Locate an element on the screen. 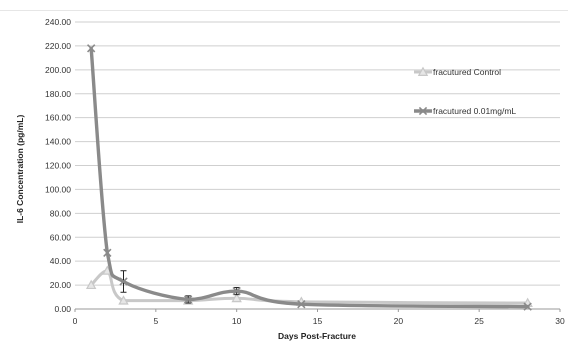 The height and width of the screenshot is (360, 568). y-axis-title: IL-6 Concentration (pg/mL) is located at coordinates (20, 169).